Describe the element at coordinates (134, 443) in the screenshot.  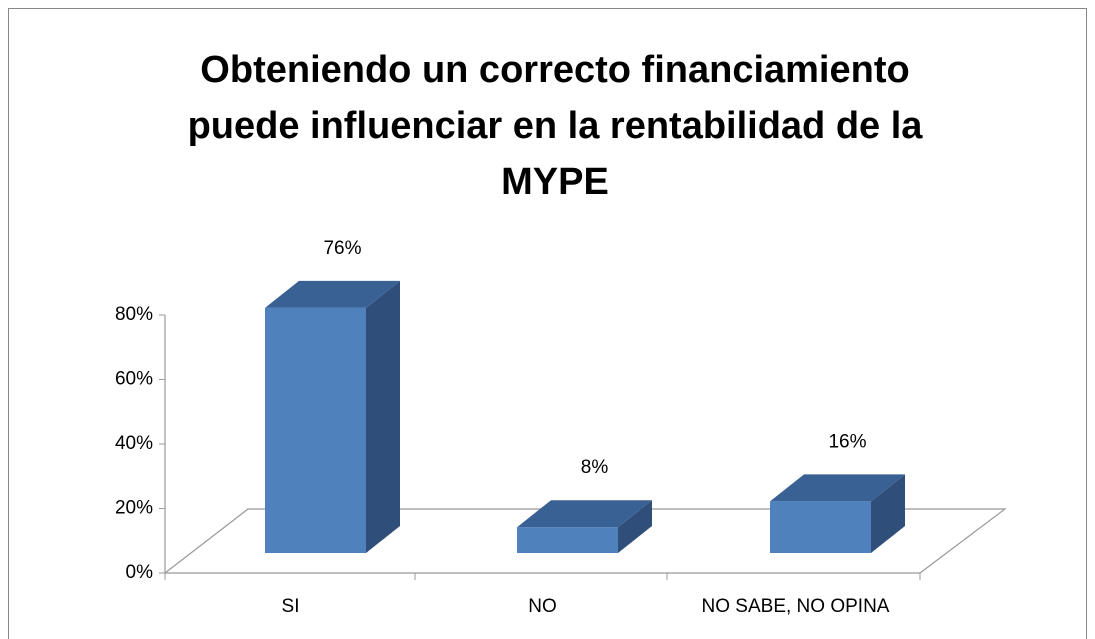
I see `y-tick-label: 40%` at that location.